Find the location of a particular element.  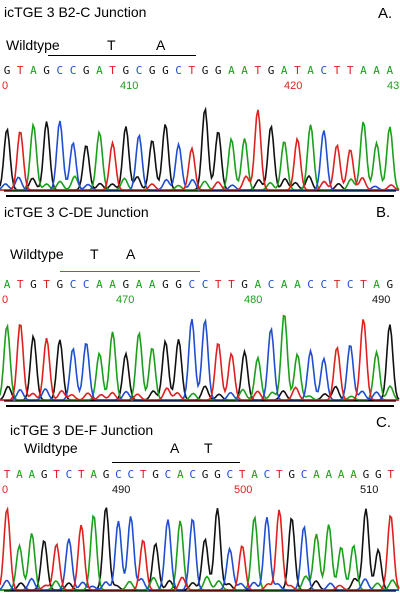

position-label: 43 is located at coordinates (393, 86).